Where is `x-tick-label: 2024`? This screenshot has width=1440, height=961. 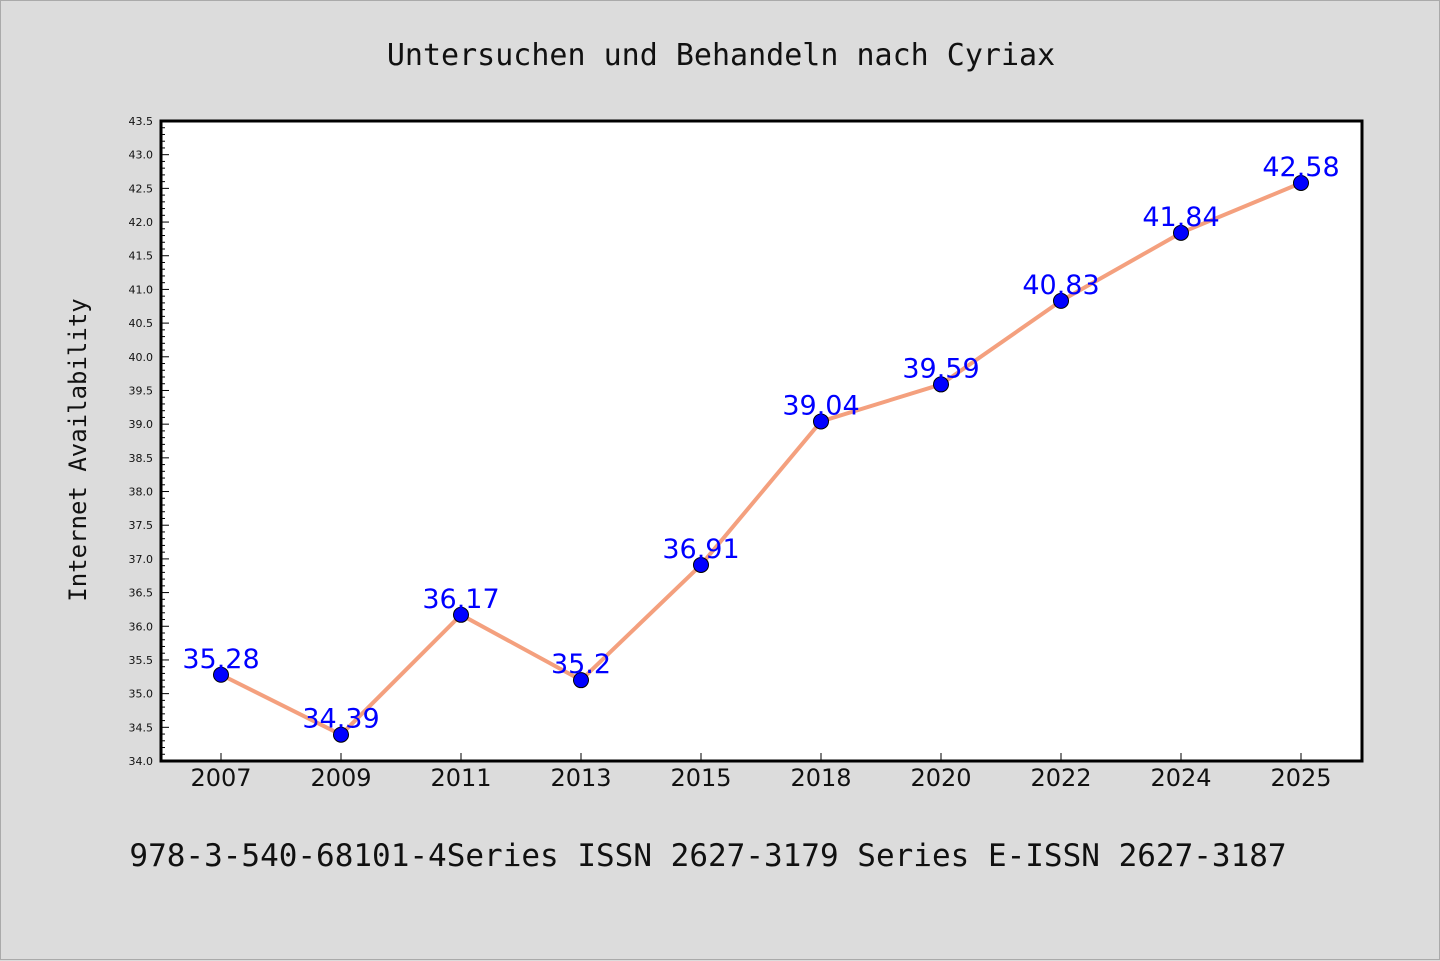
x-tick-label: 2024 is located at coordinates (1180, 778).